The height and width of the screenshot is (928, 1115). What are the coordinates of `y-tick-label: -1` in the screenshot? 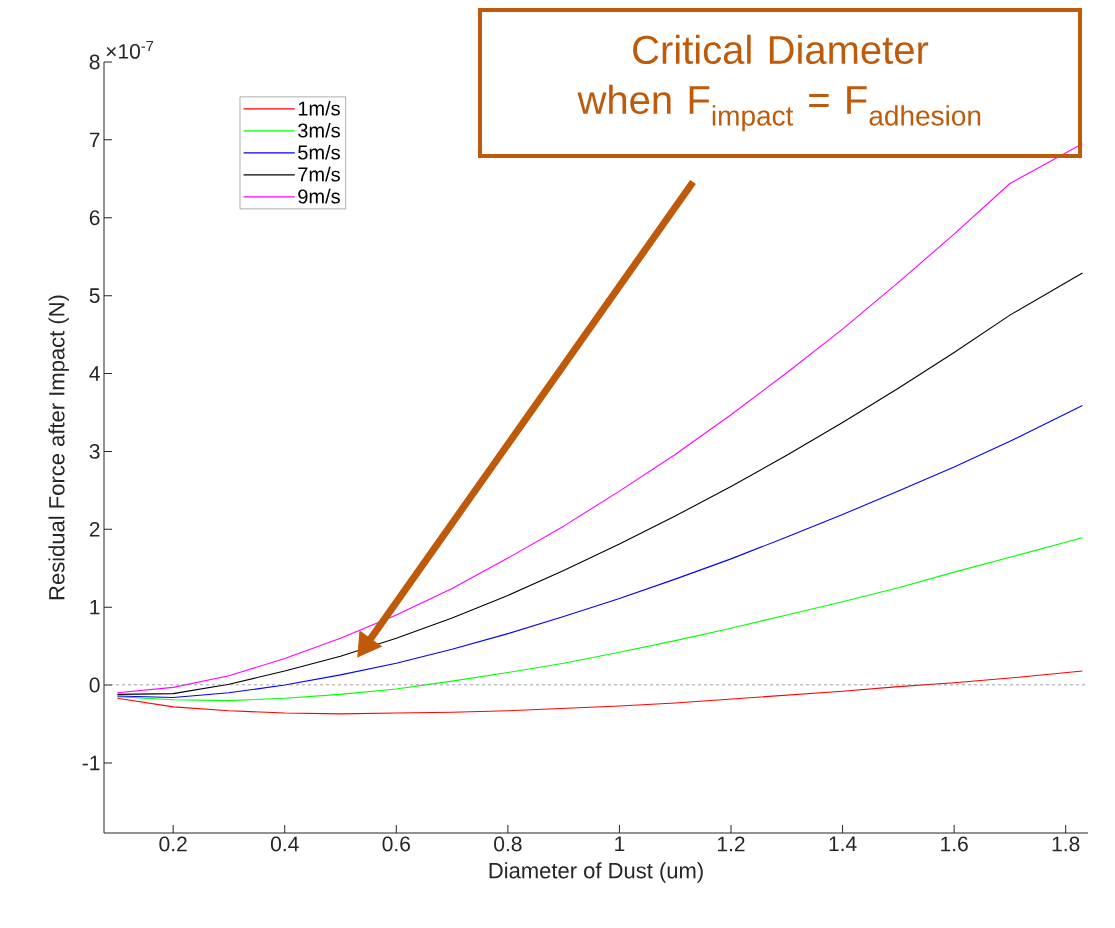 It's located at (91, 763).